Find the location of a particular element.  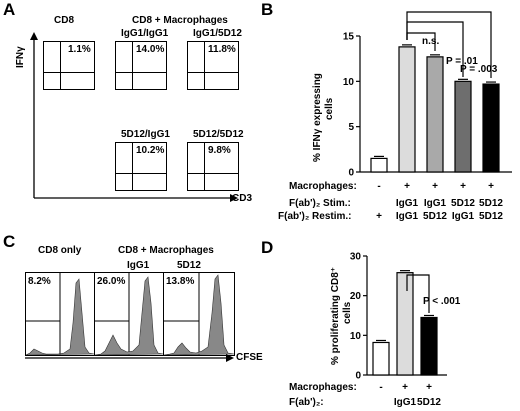

facs-plot-cd8 is located at coordinates (69, 65).